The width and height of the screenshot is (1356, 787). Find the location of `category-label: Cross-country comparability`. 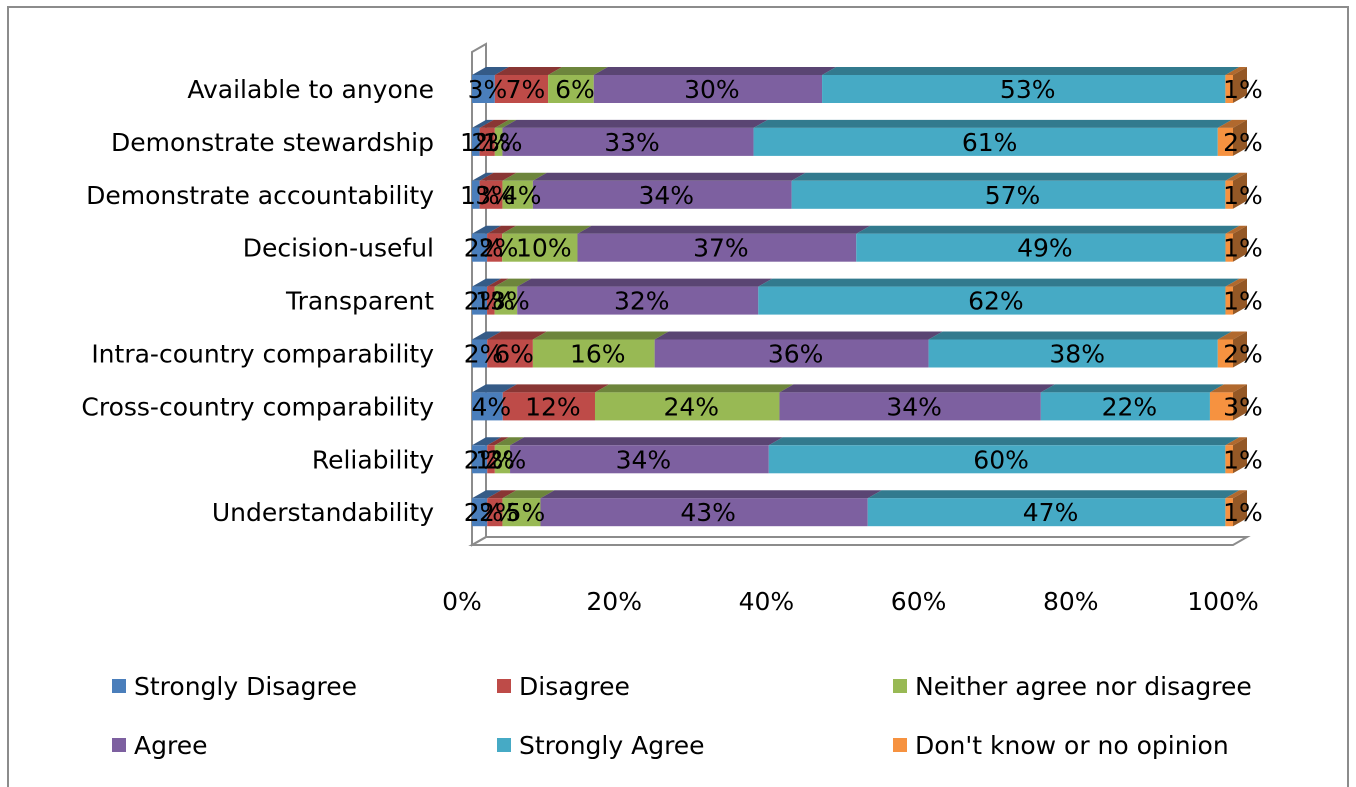

category-label: Cross-country comparability is located at coordinates (257, 406).